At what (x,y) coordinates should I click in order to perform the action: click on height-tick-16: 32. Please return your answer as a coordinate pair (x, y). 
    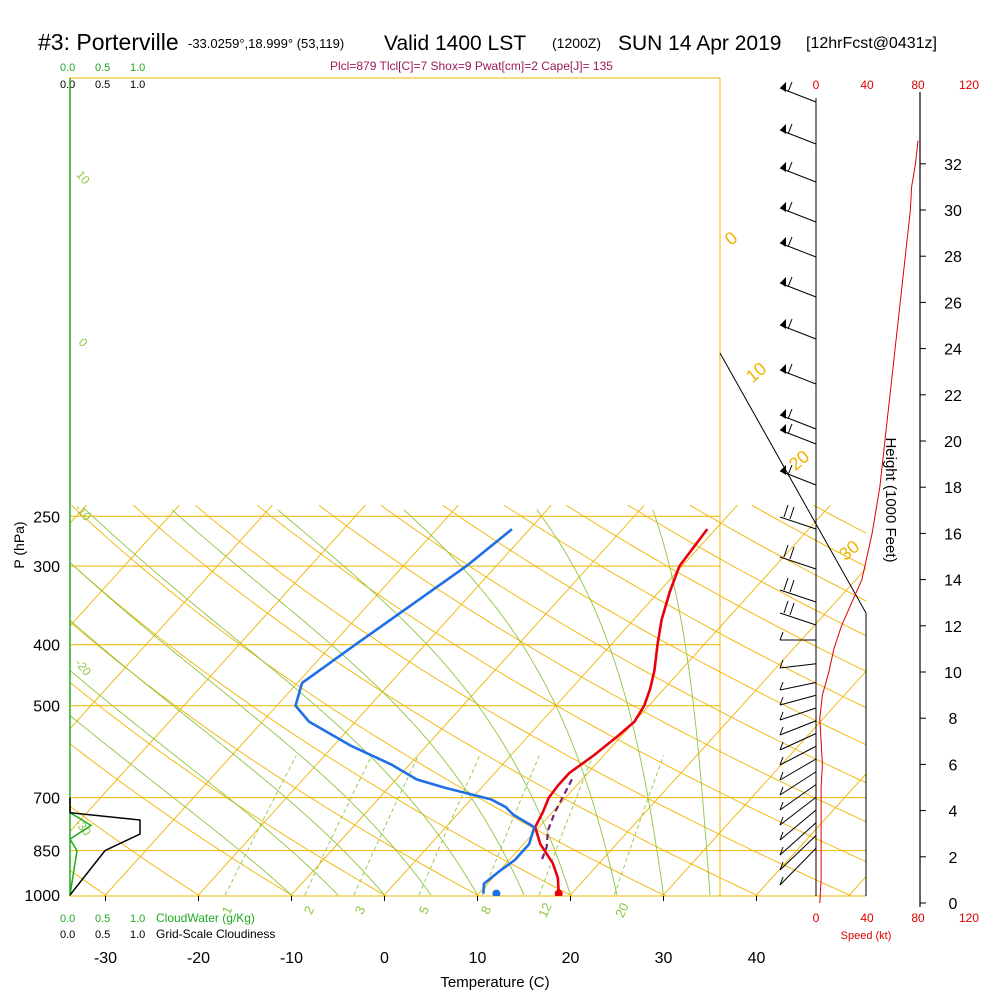
    Looking at the image, I should click on (953, 165).